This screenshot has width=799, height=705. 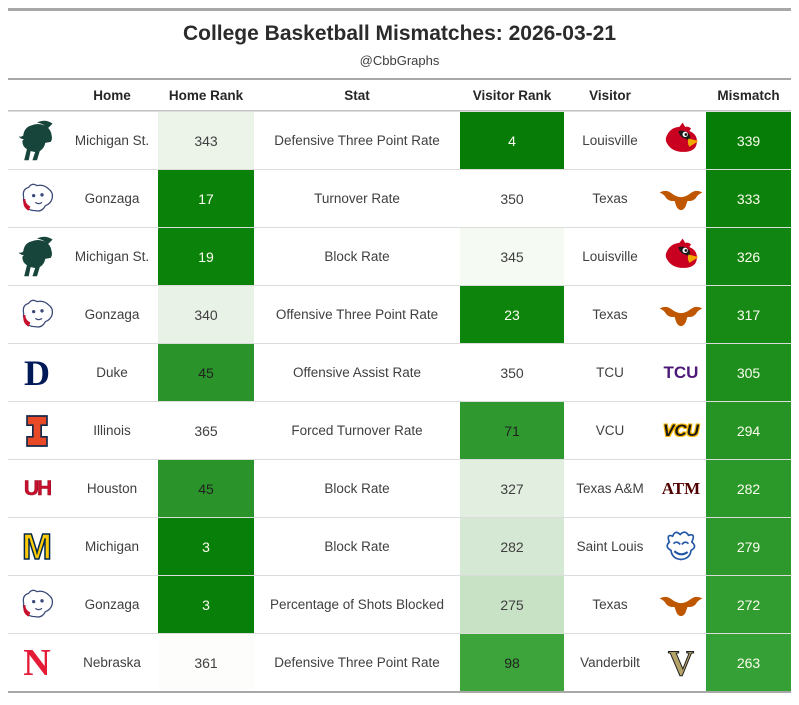 What do you see at coordinates (681, 430) in the screenshot?
I see `vcu-wordmark-logo: VCU` at bounding box center [681, 430].